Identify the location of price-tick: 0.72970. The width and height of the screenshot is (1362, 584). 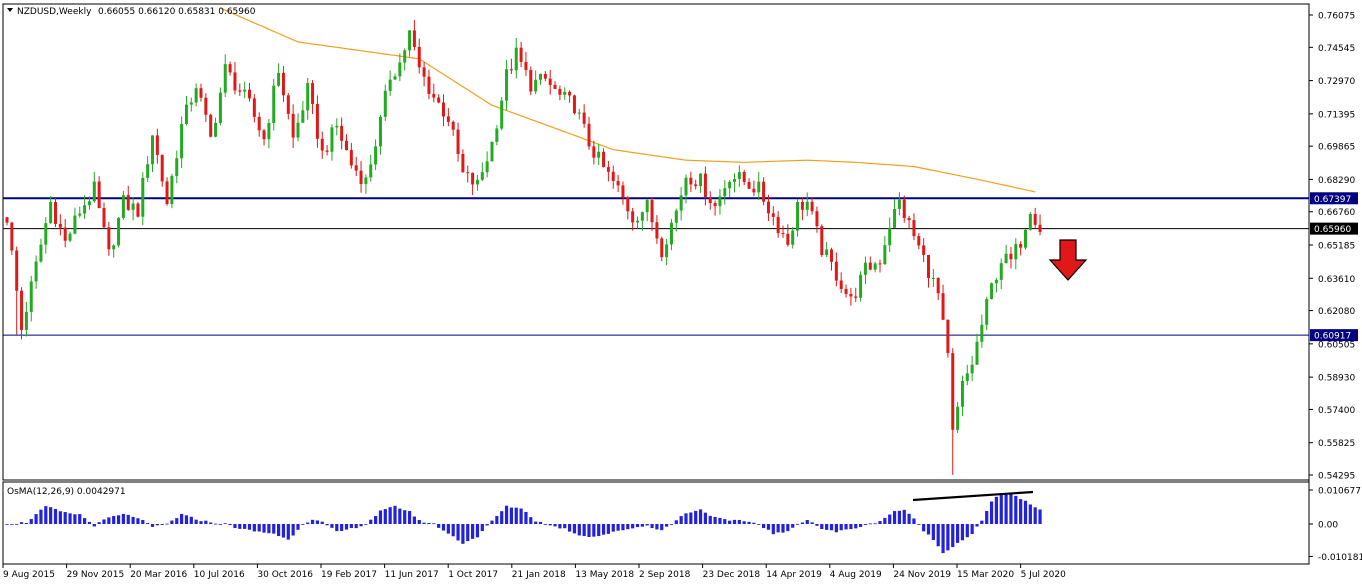
(1332, 82).